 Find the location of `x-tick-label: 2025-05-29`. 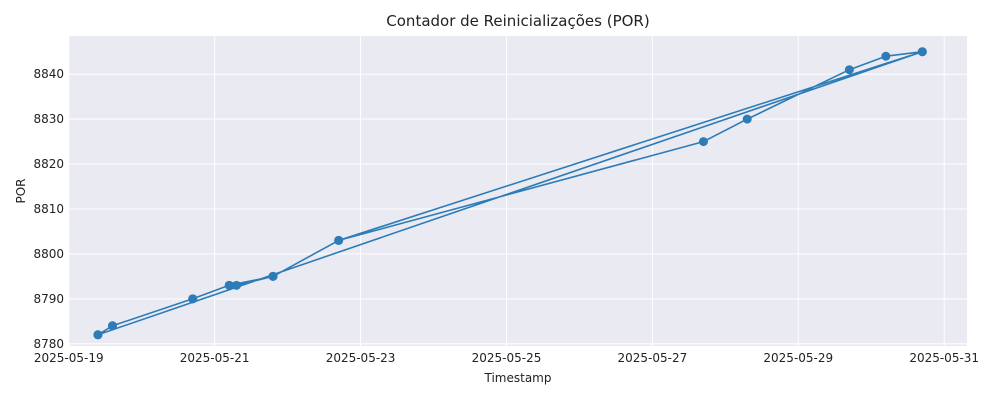

x-tick-label: 2025-05-29 is located at coordinates (798, 358).